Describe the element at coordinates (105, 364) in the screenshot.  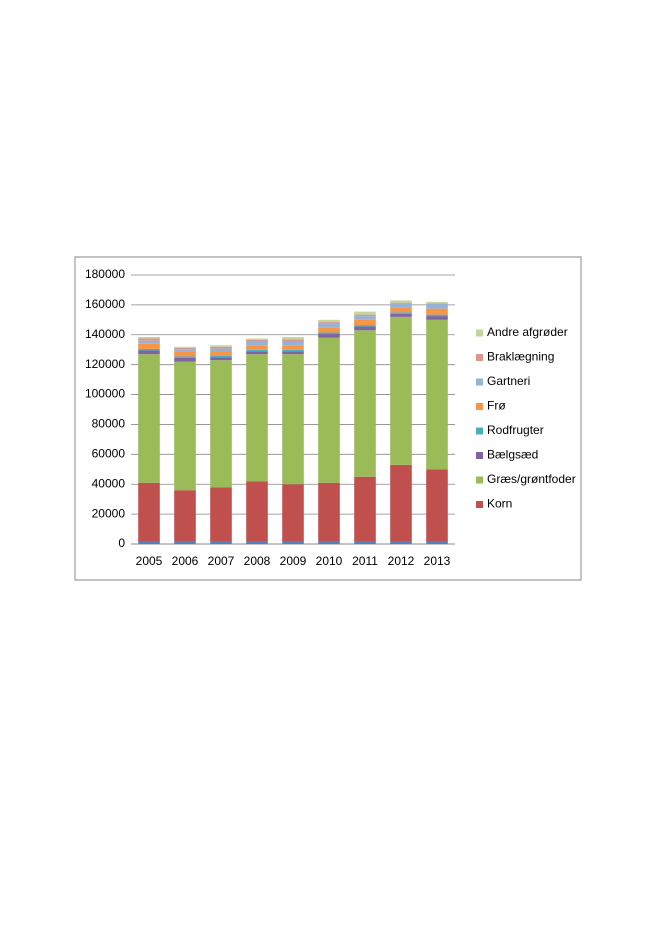
I see `y-tick-label: 120000` at that location.